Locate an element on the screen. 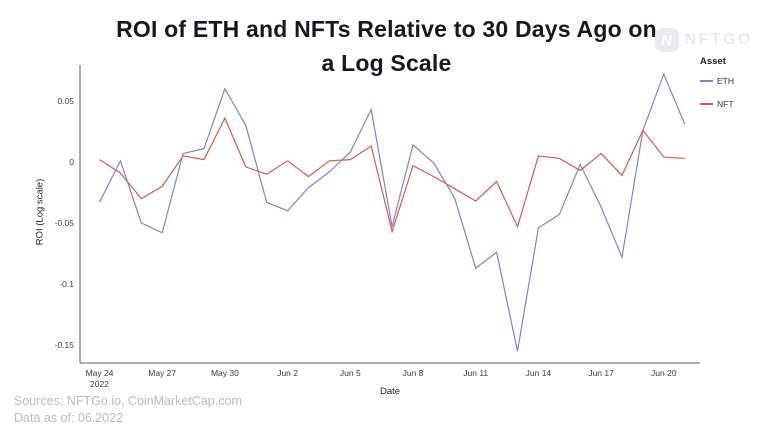 The width and height of the screenshot is (773, 435). nftgo-n-icon: N is located at coordinates (666, 40).